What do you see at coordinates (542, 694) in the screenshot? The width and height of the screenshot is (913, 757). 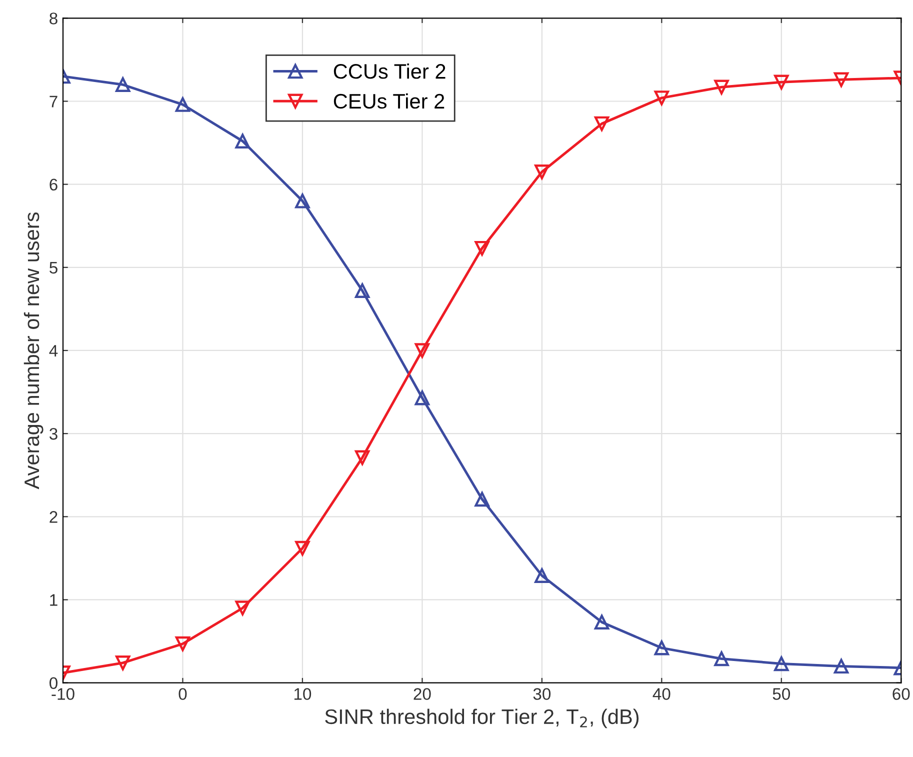 I see `x-tick-label: 30` at bounding box center [542, 694].